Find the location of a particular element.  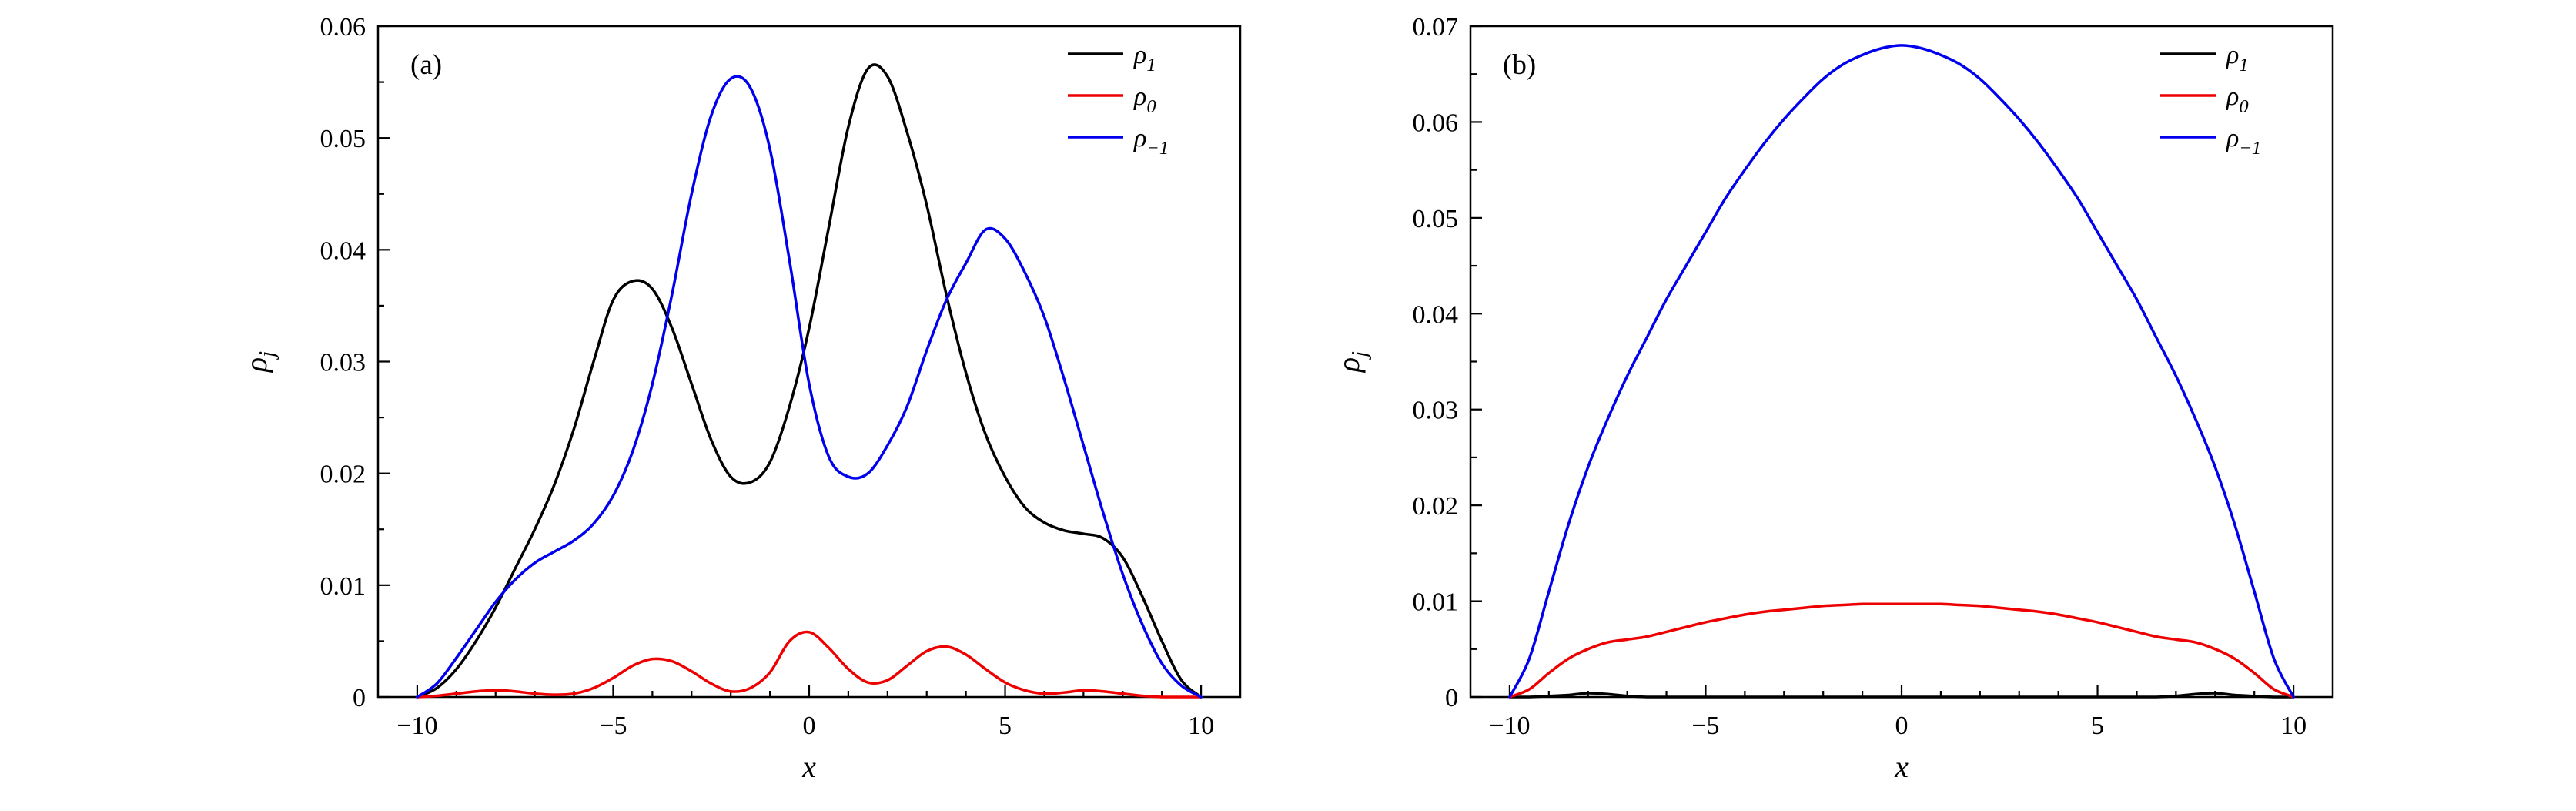

panel-tag: (b) is located at coordinates (1519, 65).